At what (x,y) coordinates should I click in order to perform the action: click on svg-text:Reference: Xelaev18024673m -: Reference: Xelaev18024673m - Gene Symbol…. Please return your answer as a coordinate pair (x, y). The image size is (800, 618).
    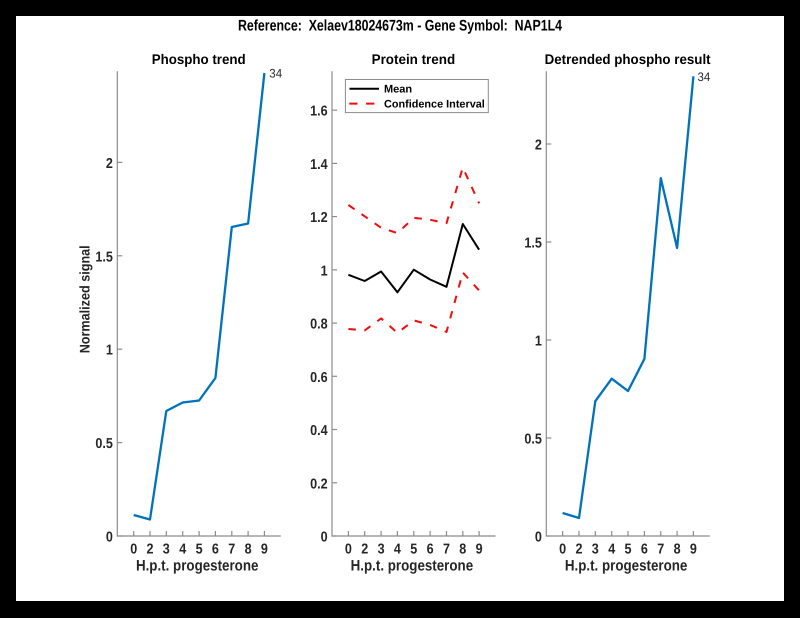
    Looking at the image, I should click on (400, 25).